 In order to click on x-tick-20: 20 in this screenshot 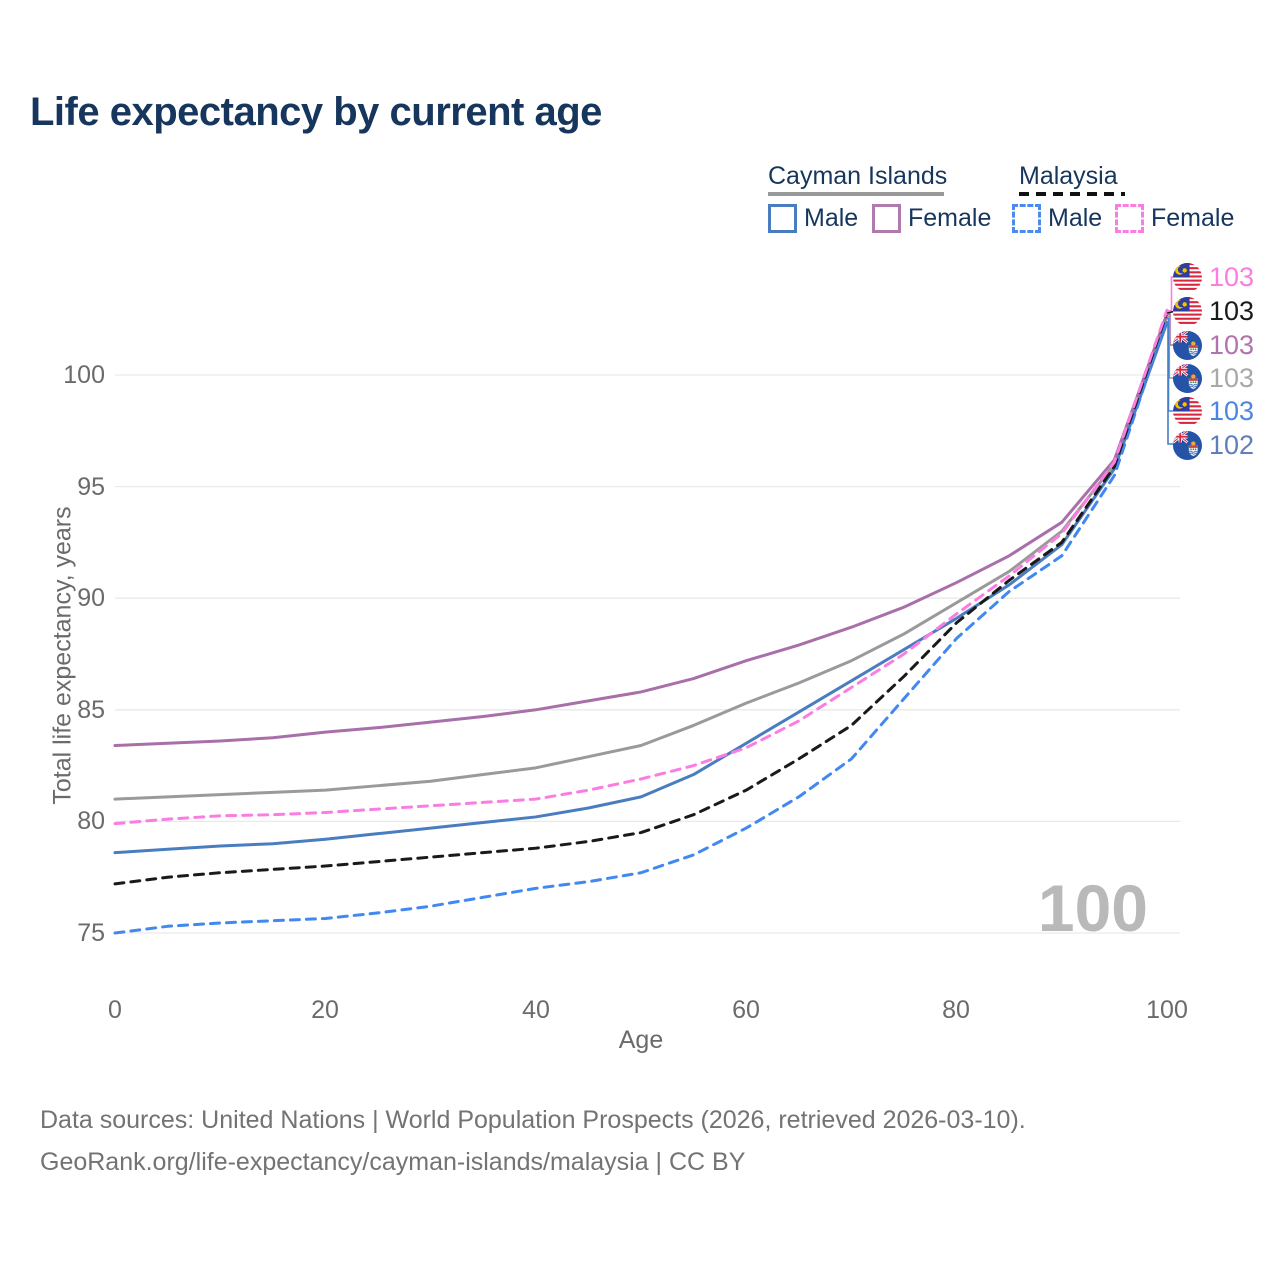, I will do `click(325, 1010)`.